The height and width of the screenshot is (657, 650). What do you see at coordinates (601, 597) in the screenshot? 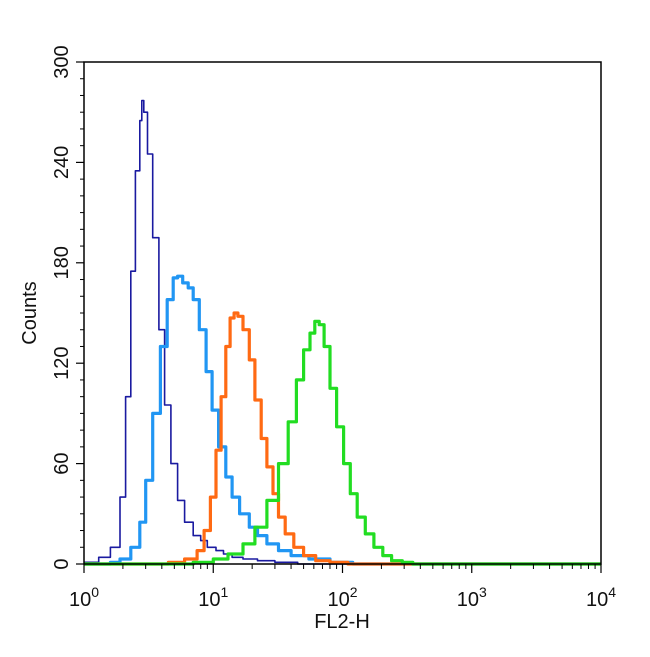
I see `x-tick-label: 10⁴` at bounding box center [601, 597].